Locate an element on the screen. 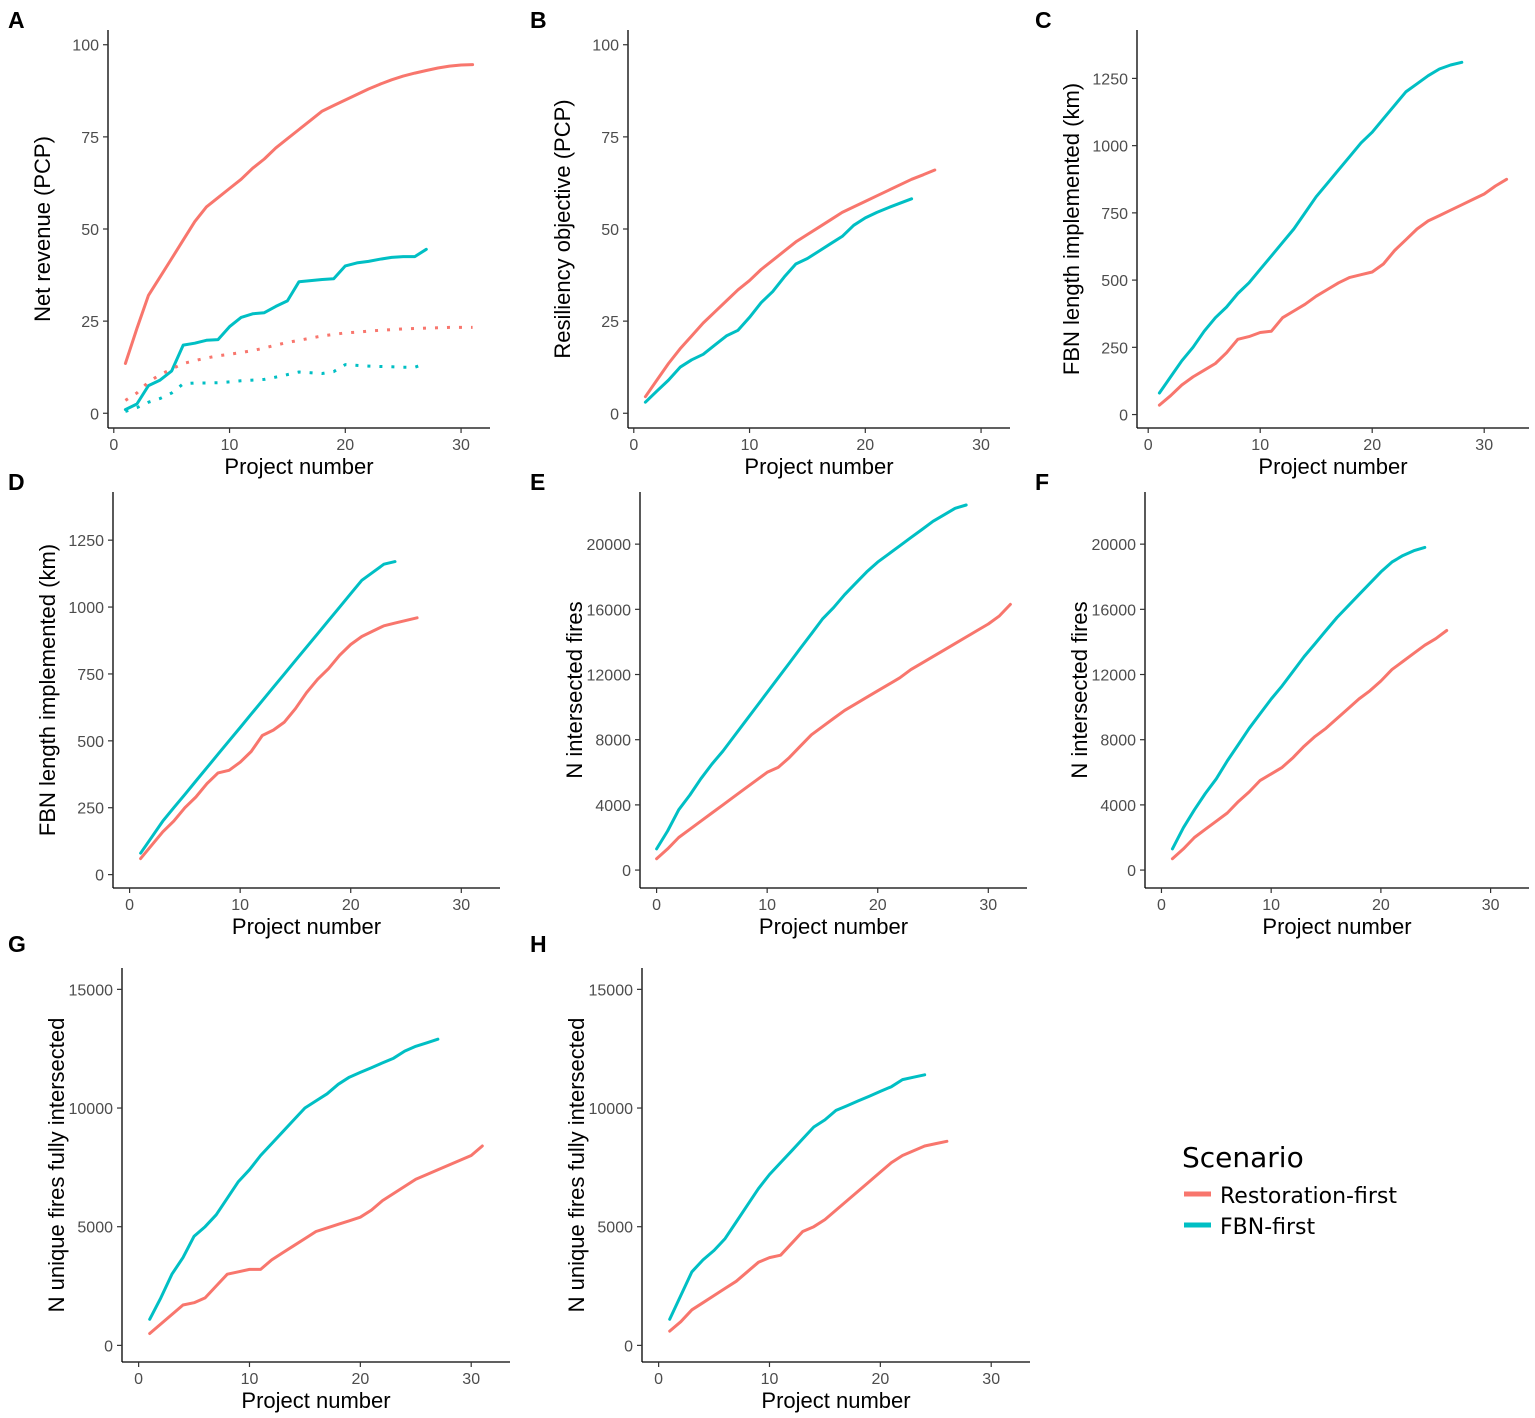  y-axis-label: Resiliency objective (PCP) is located at coordinates (562, 228).